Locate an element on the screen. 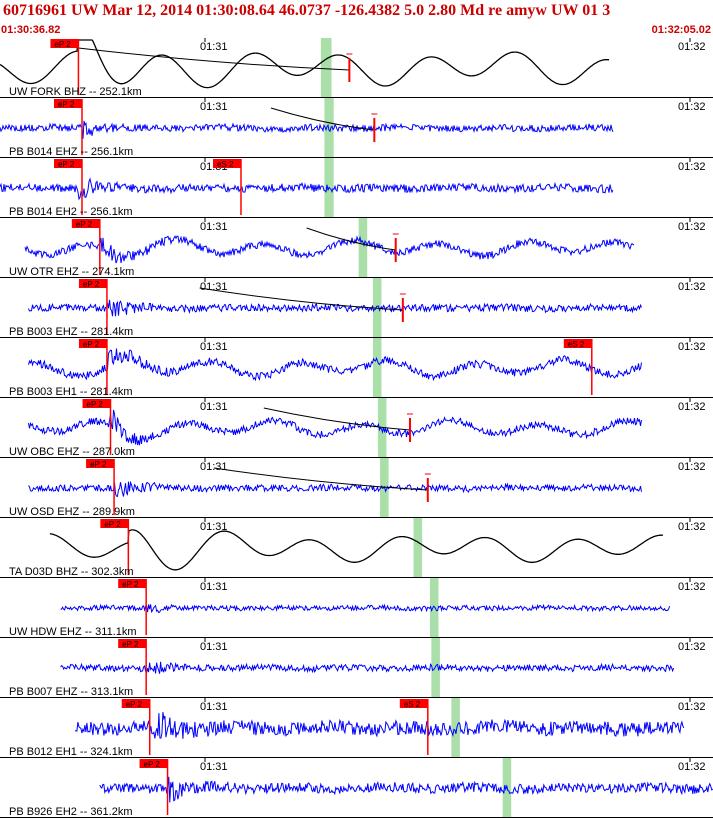 This screenshot has width=713, height=818. trace-panel: 01:31 01:32 eP 2 UW HDW EHZ -- 311.1km is located at coordinates (356, 608).